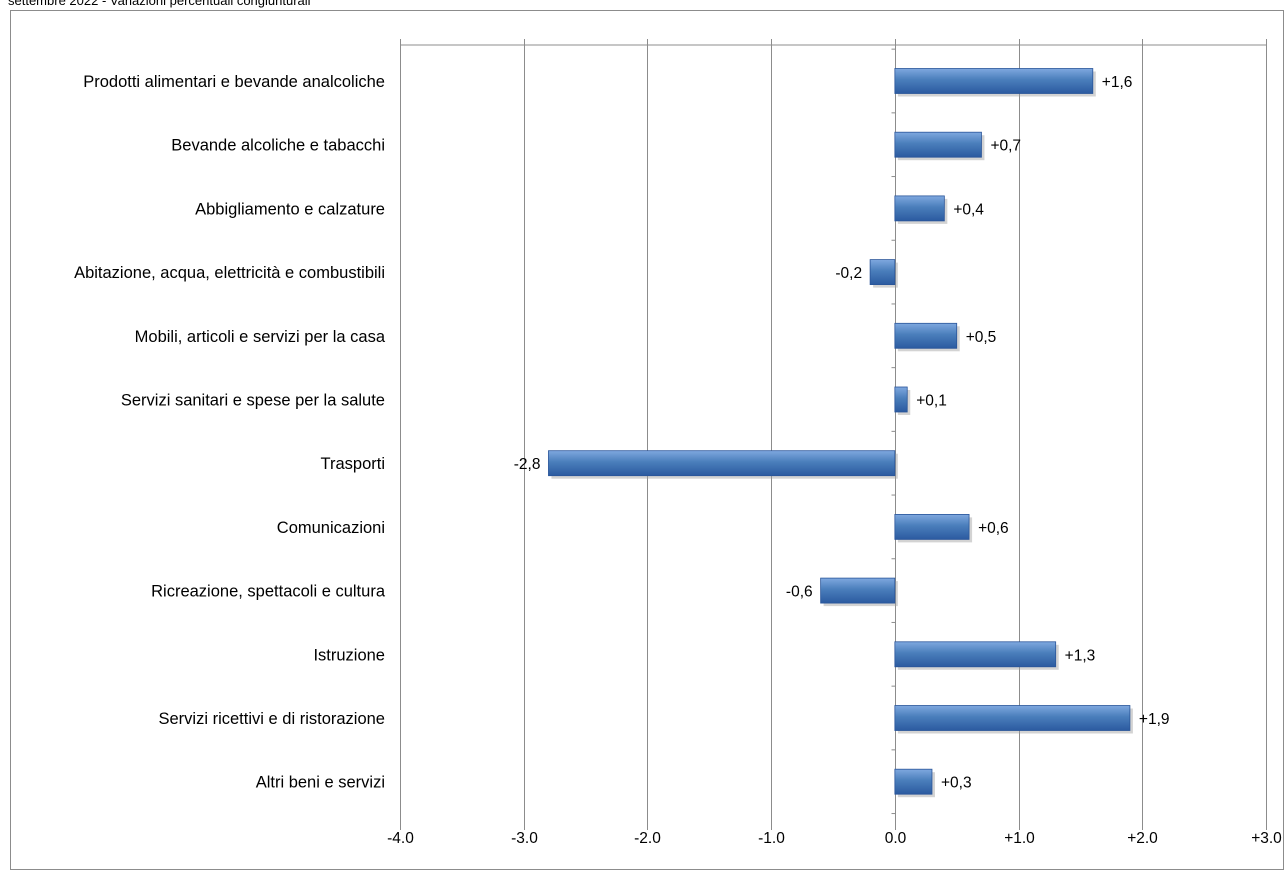  What do you see at coordinates (1005, 146) in the screenshot?
I see `data-label: +0,7` at bounding box center [1005, 146].